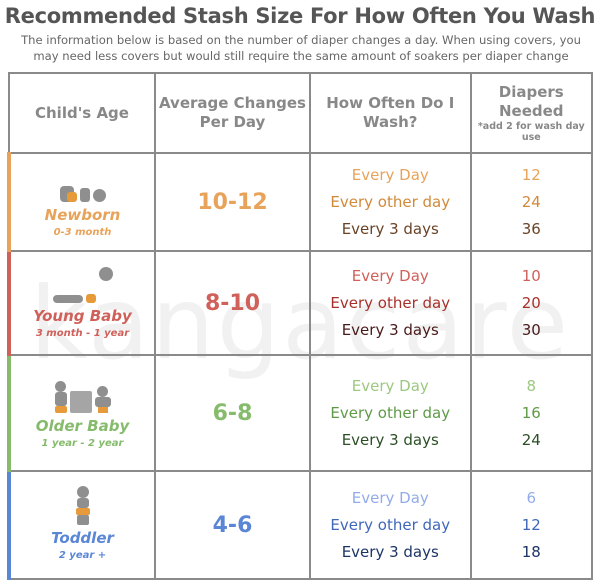 Image resolution: width=600 pixels, height=581 pixels. I want to click on needed-cell: 12 24 36, so click(531, 202).